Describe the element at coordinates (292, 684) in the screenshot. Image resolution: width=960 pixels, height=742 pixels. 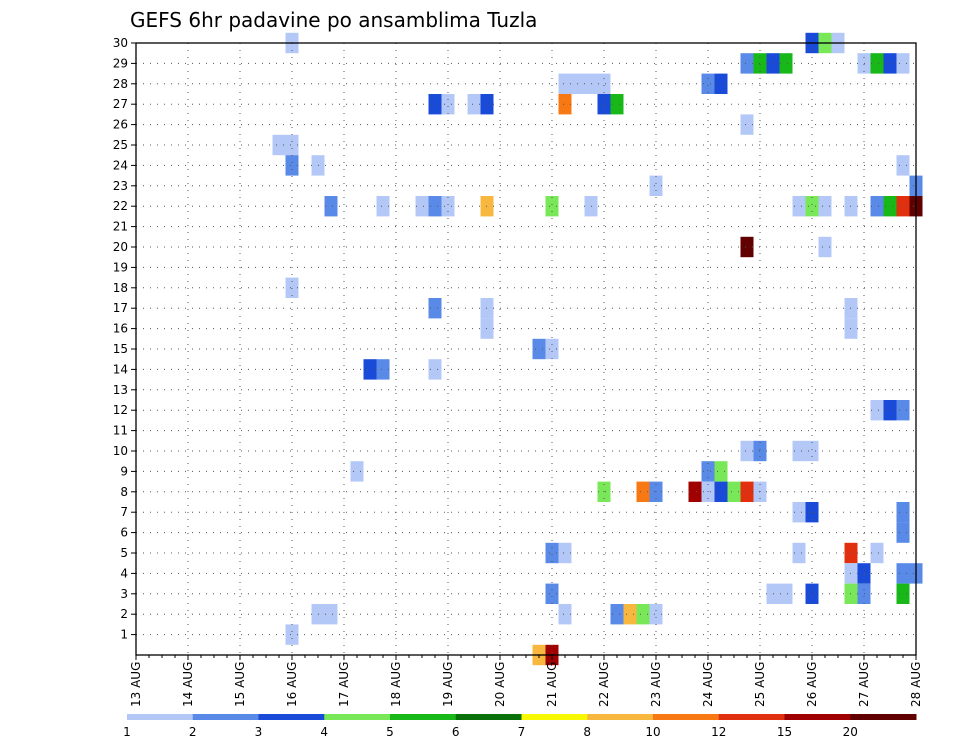
I see `x-tick-label: 16 AUG` at that location.